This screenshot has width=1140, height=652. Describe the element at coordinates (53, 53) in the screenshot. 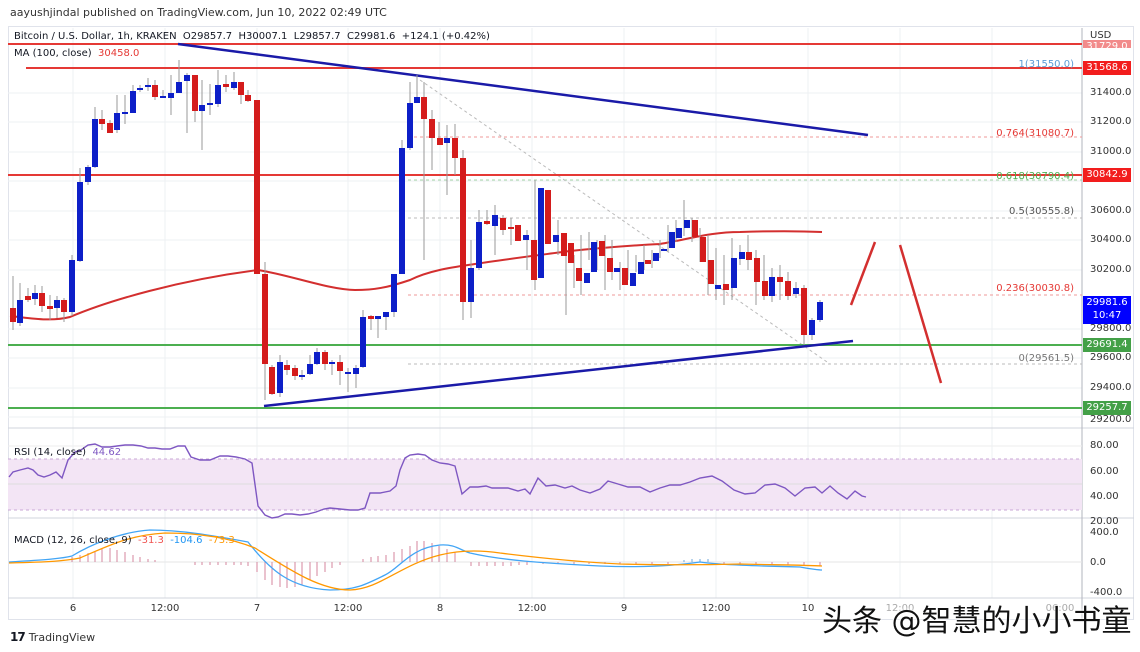

I see `ma-label: MA (100, close)` at that location.